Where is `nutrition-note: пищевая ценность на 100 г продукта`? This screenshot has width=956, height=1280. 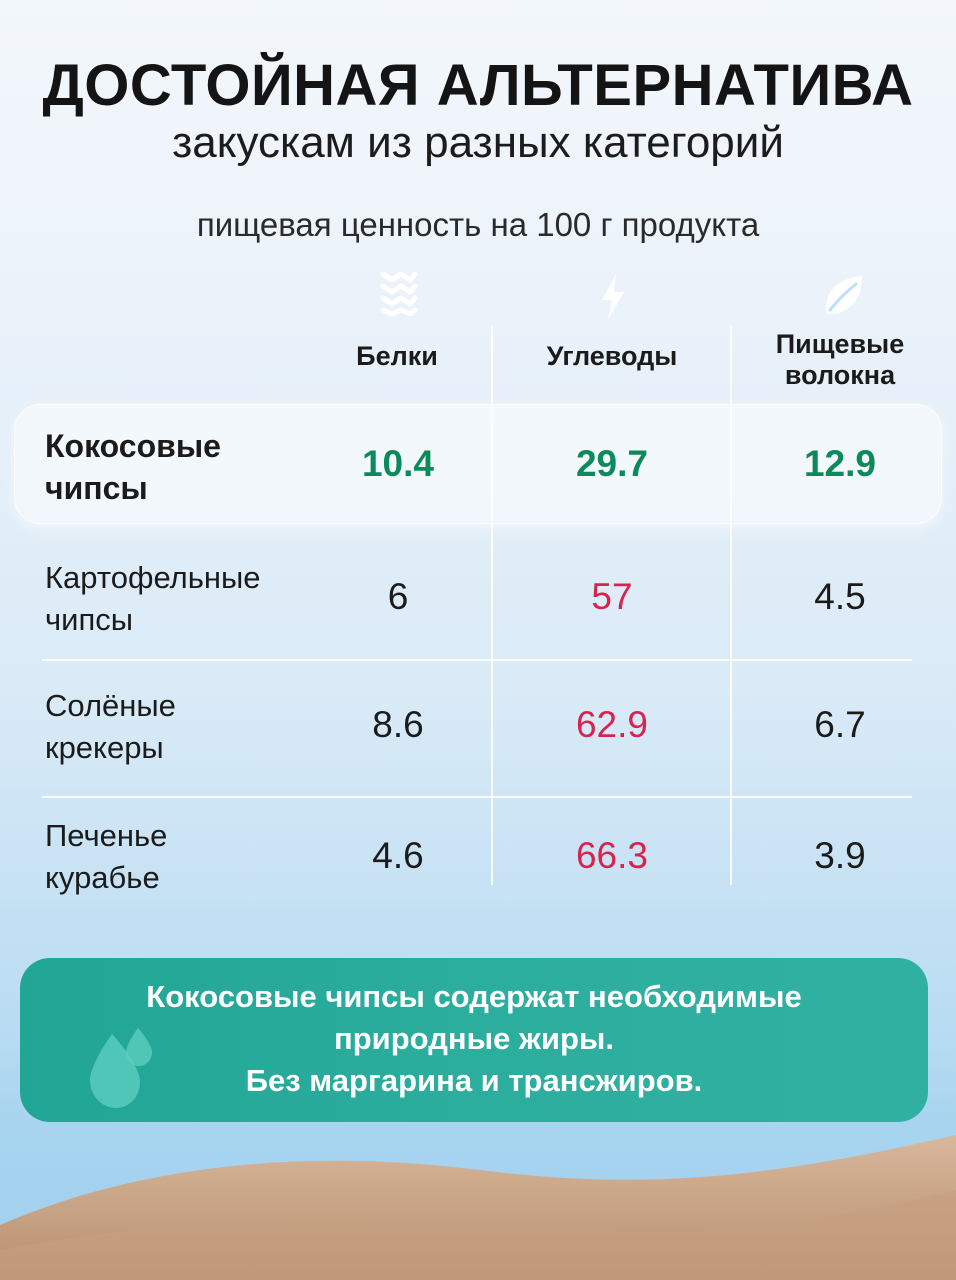 nutrition-note: пищевая ценность на 100 г продукта is located at coordinates (478, 224).